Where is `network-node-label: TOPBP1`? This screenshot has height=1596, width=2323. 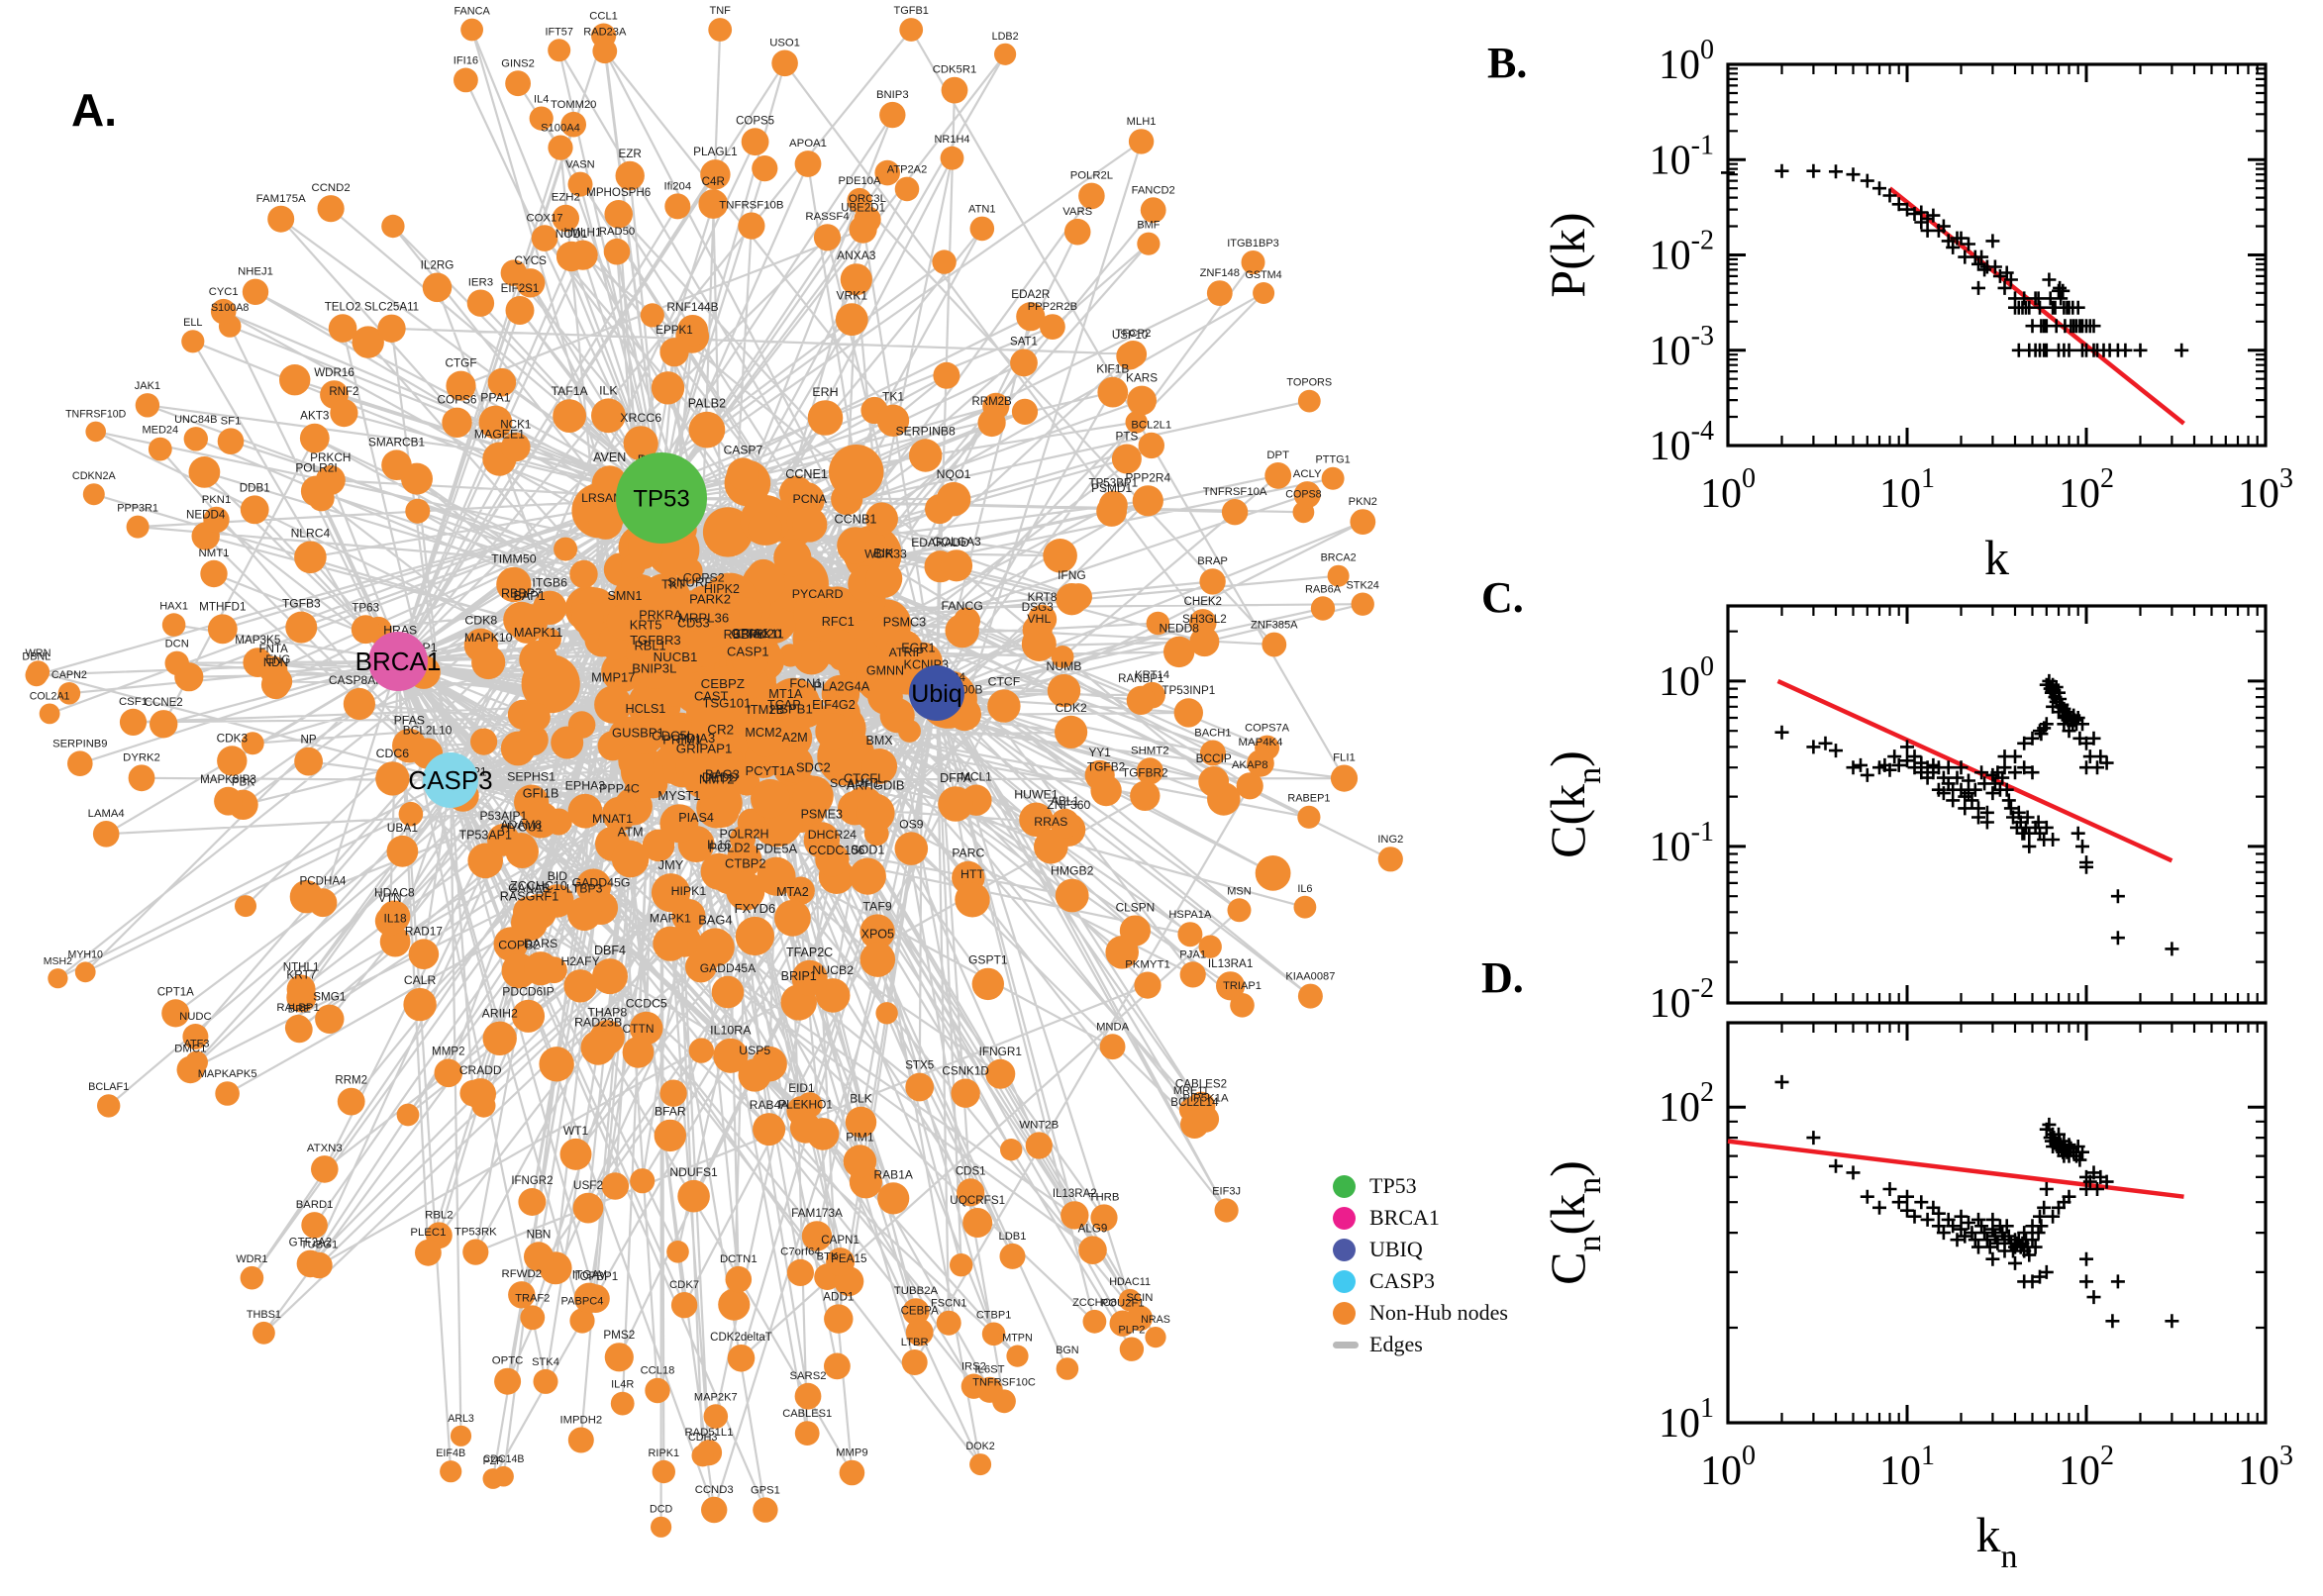
network-node-label: TOPBP1 is located at coordinates (596, 1276).